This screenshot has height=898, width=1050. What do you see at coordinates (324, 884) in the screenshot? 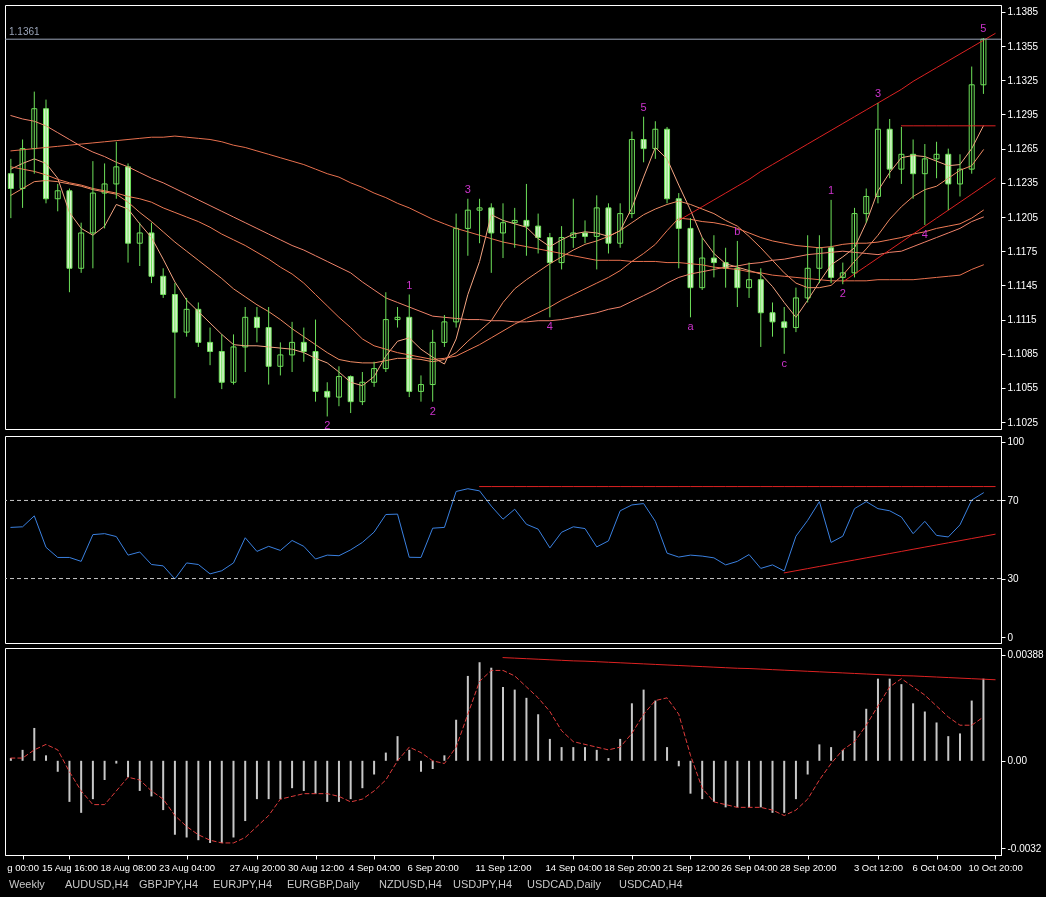
I see `text: EURGBP,Daily` at bounding box center [324, 884].